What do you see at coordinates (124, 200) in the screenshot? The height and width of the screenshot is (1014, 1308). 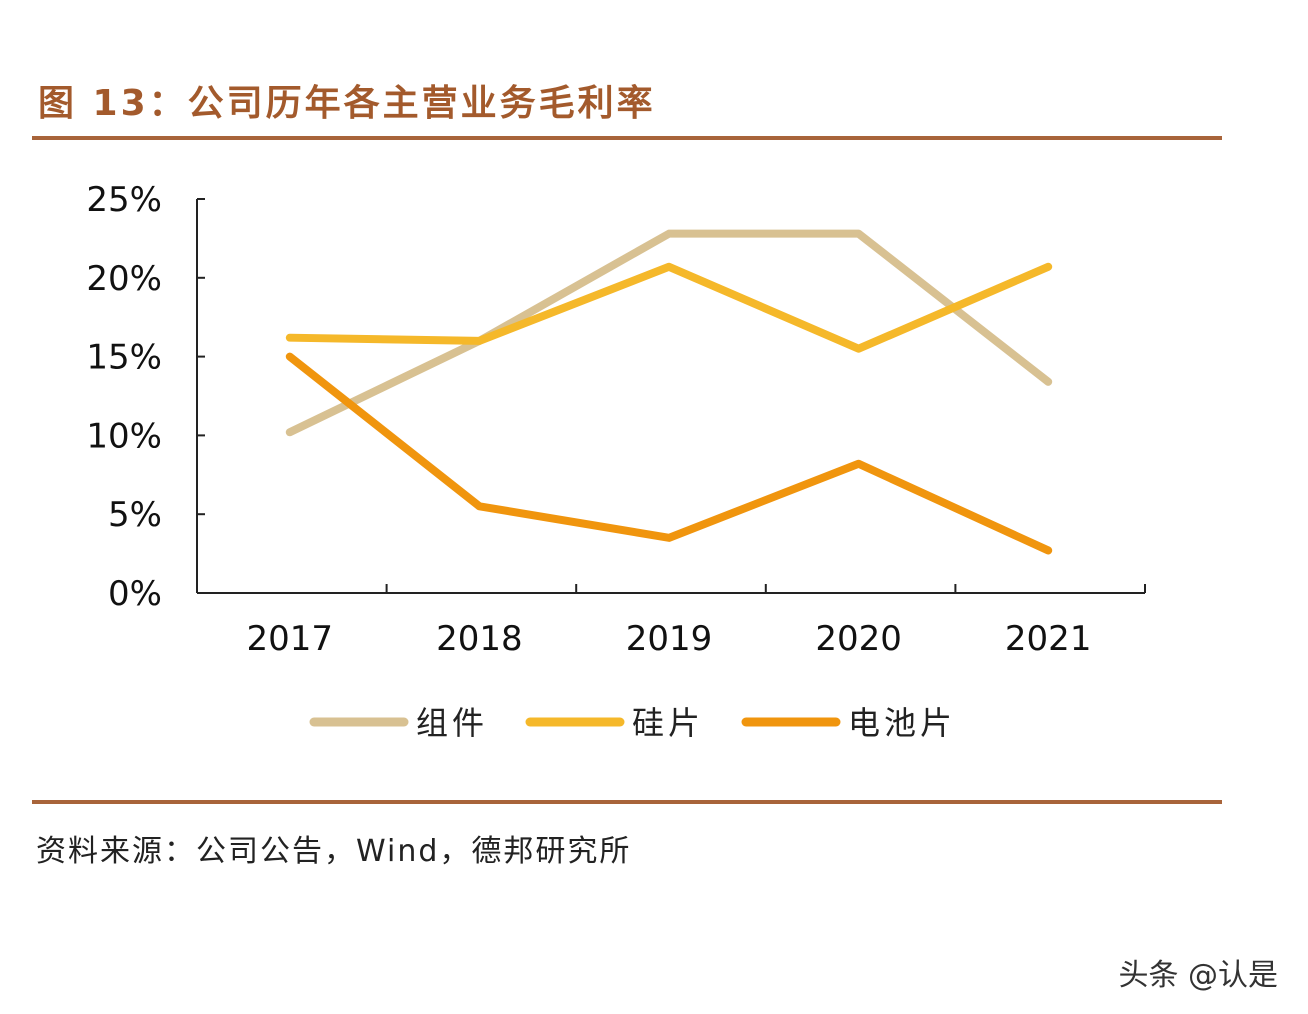 I see `y-tick-label: 25%` at bounding box center [124, 200].